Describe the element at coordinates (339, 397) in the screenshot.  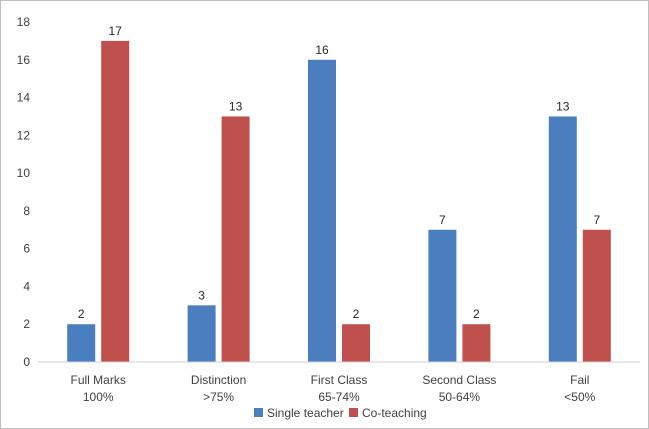
I see `x-tick-label: 65-74%` at that location.